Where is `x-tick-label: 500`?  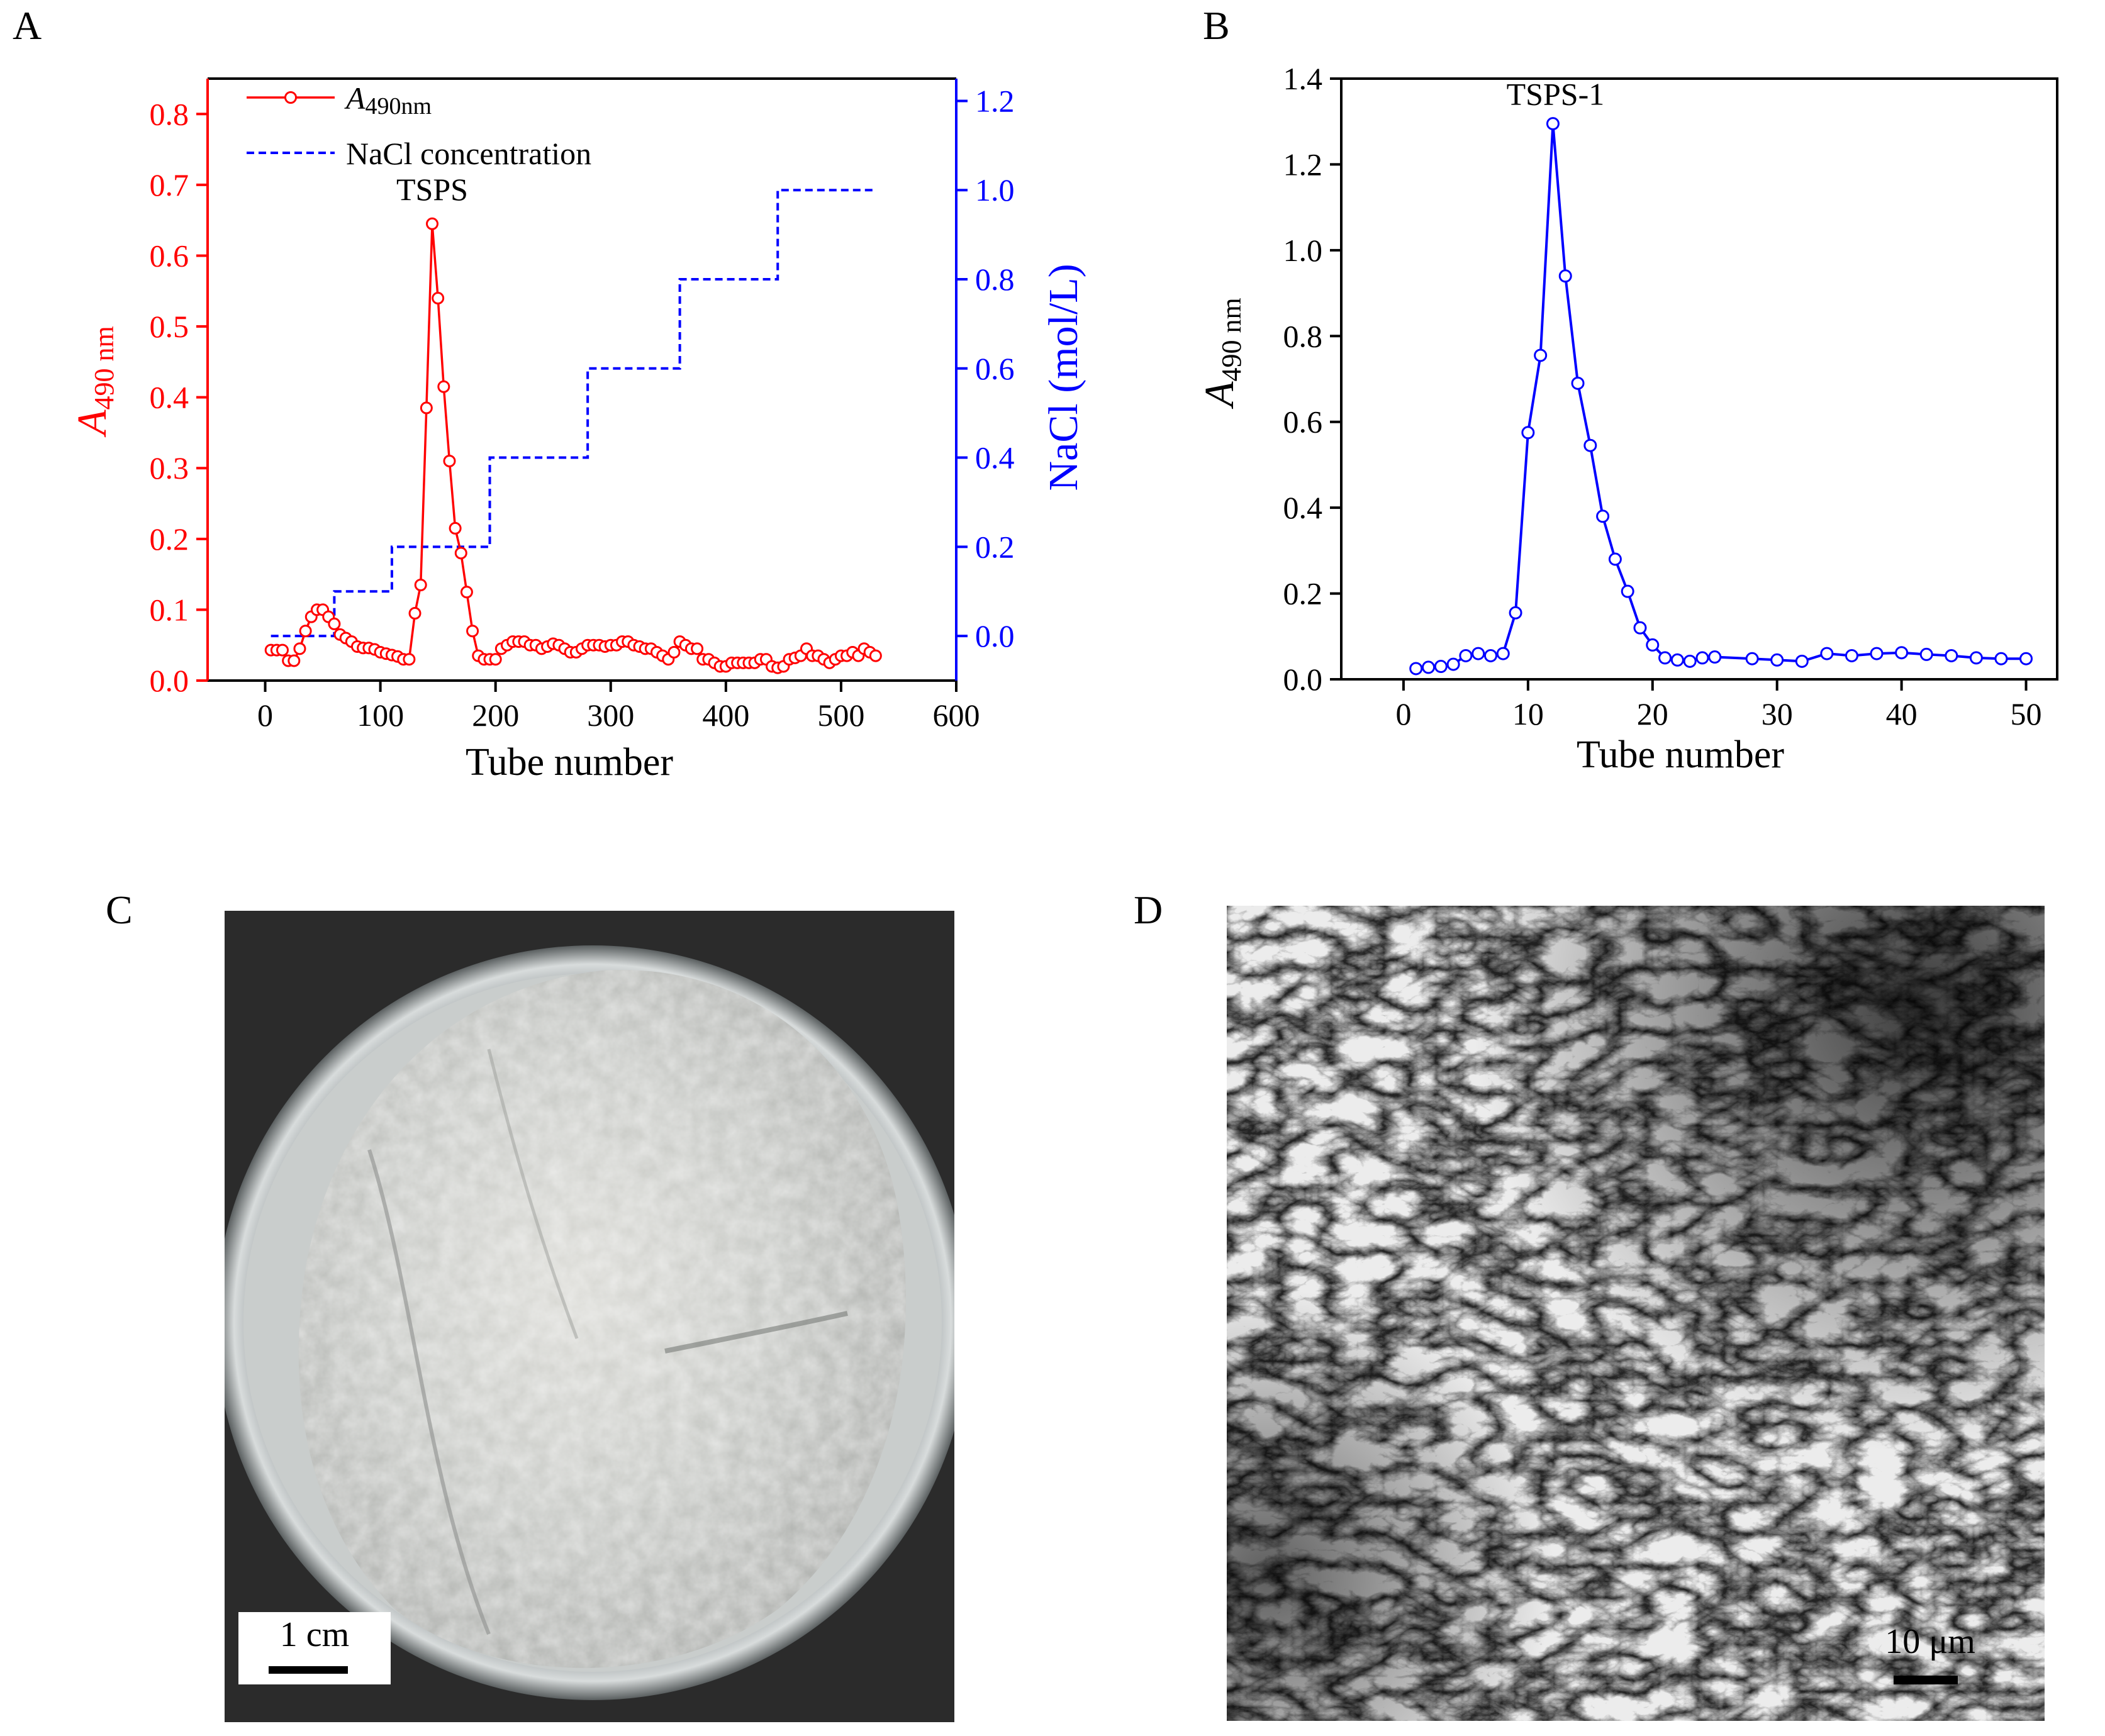 x-tick-label: 500 is located at coordinates (840, 715).